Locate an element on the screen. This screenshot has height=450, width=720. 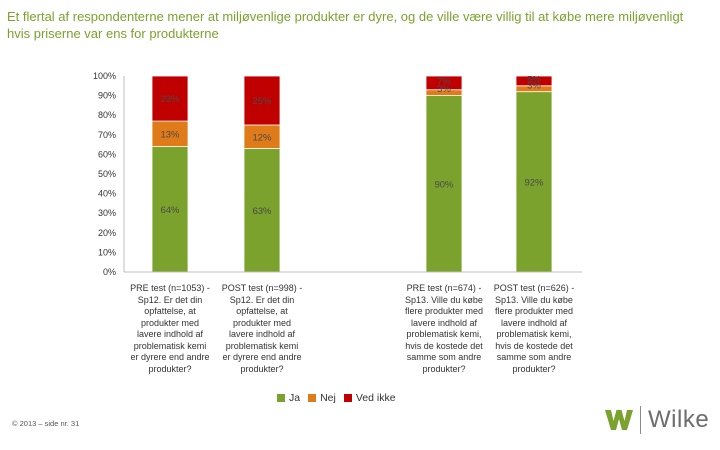
data-label-ved-ikke: 23% is located at coordinates (170, 99).